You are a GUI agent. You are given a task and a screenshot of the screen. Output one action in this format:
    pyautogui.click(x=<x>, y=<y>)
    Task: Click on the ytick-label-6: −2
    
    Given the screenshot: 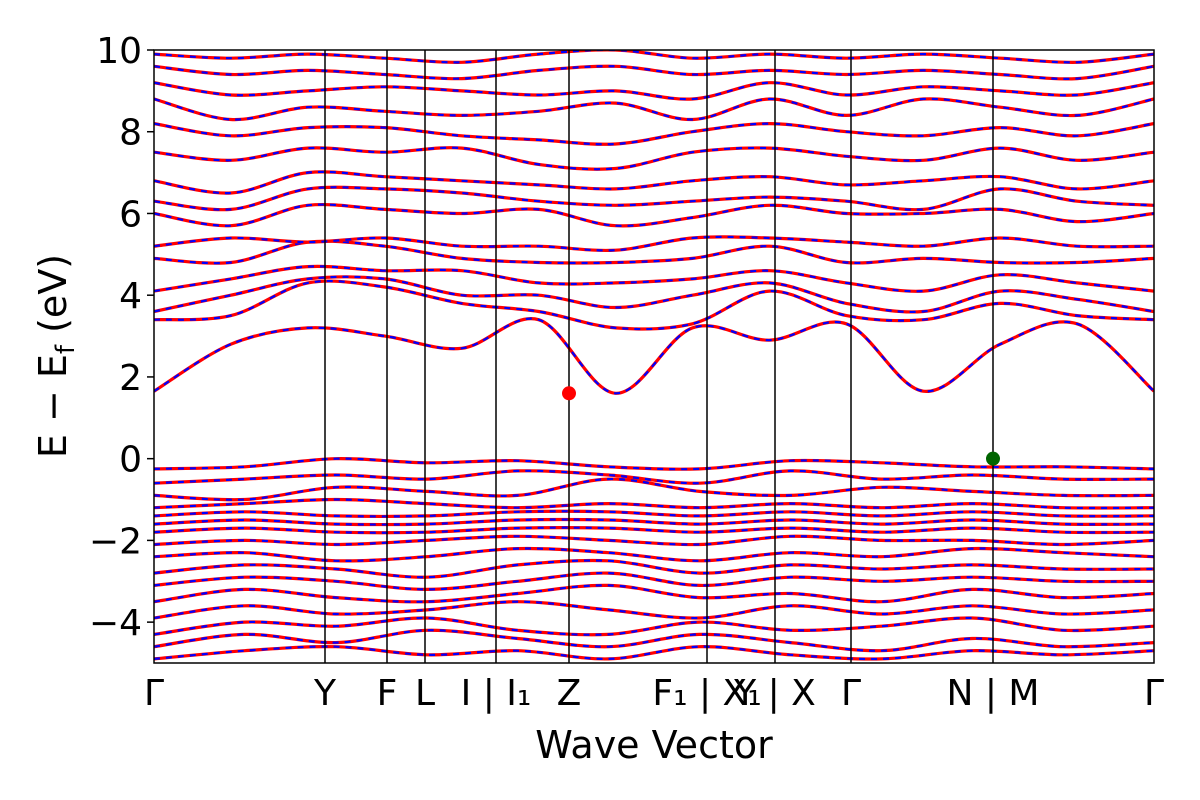 What is the action you would take?
    pyautogui.click(x=115, y=541)
    